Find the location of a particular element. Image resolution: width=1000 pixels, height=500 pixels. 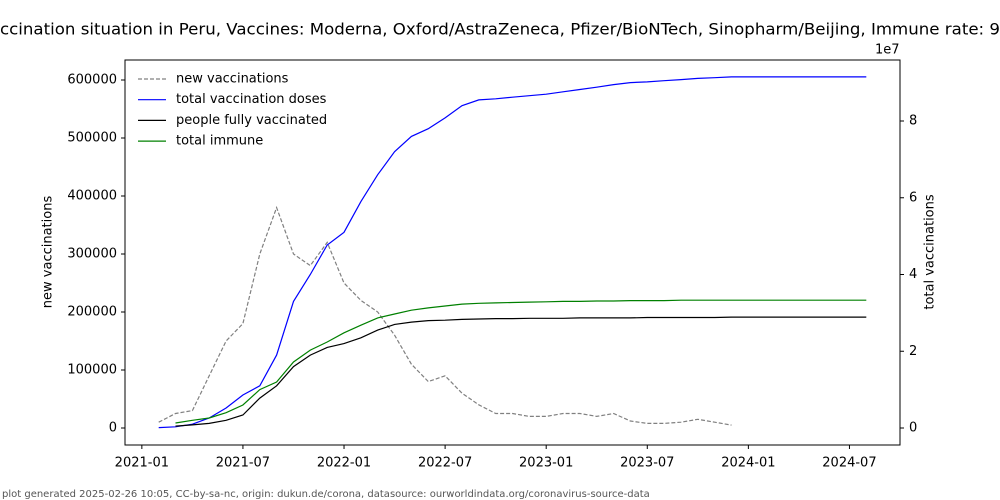

y-tick-label: 200000 is located at coordinates (92, 312).